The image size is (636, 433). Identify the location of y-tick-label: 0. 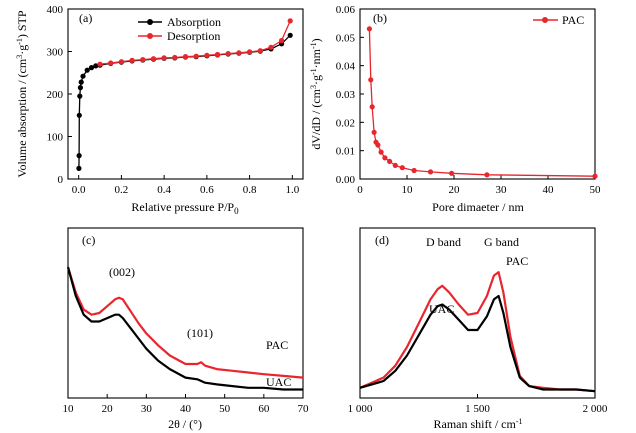
(61, 180).